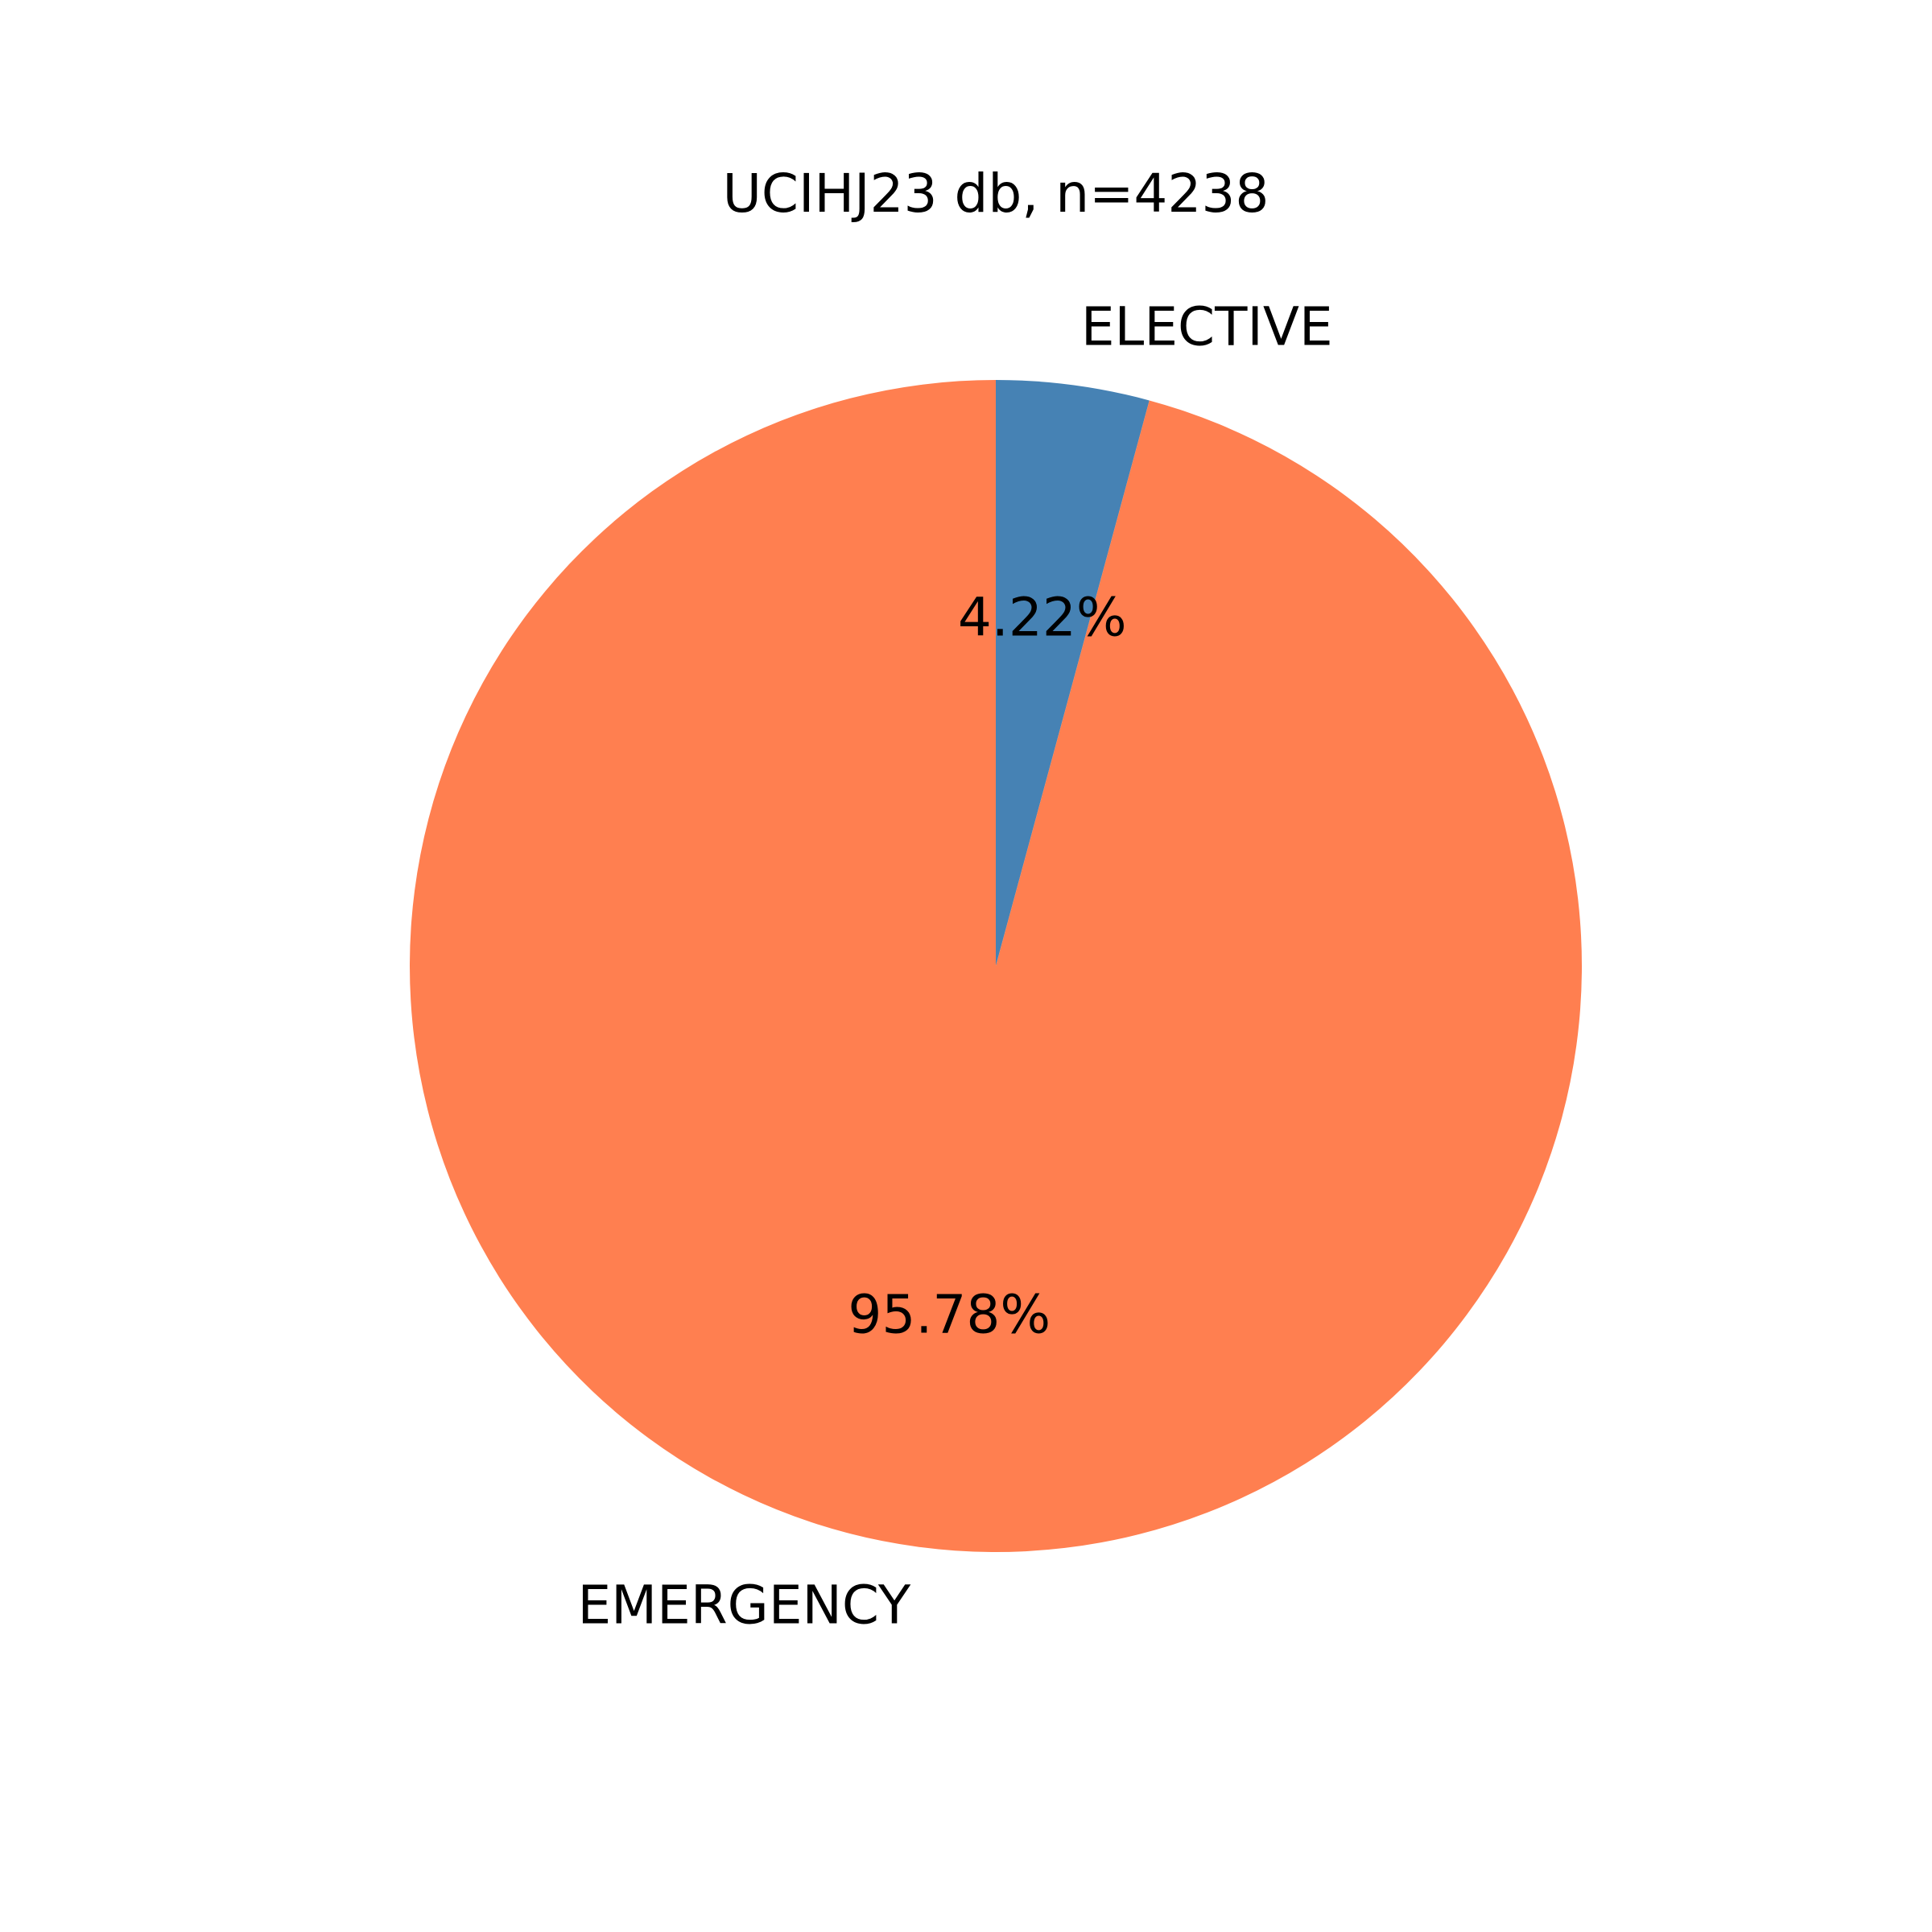 The height and width of the screenshot is (1932, 1932). I want to click on pct-label-elective: 4.22%, so click(1042, 618).